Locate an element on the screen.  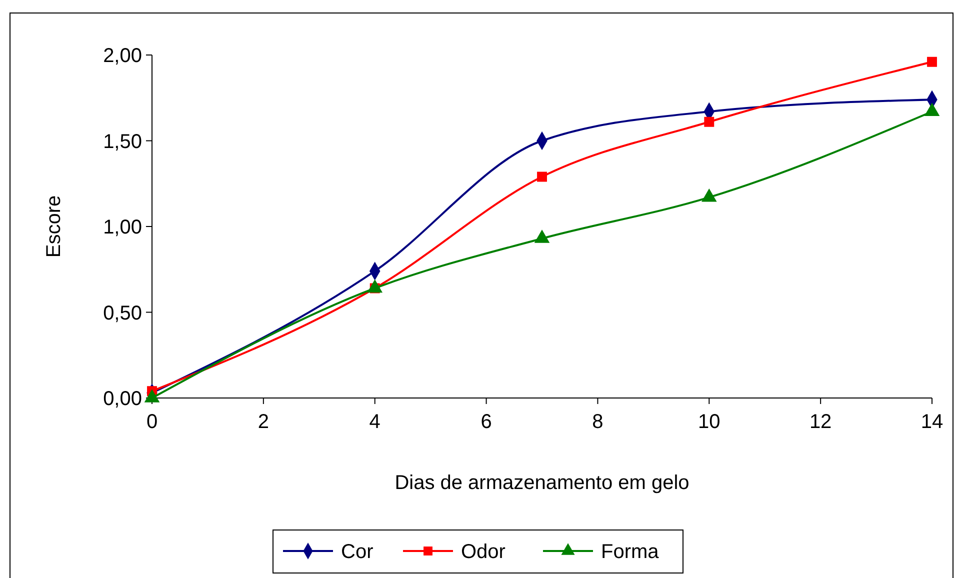
legend-label: Forma is located at coordinates (630, 552).